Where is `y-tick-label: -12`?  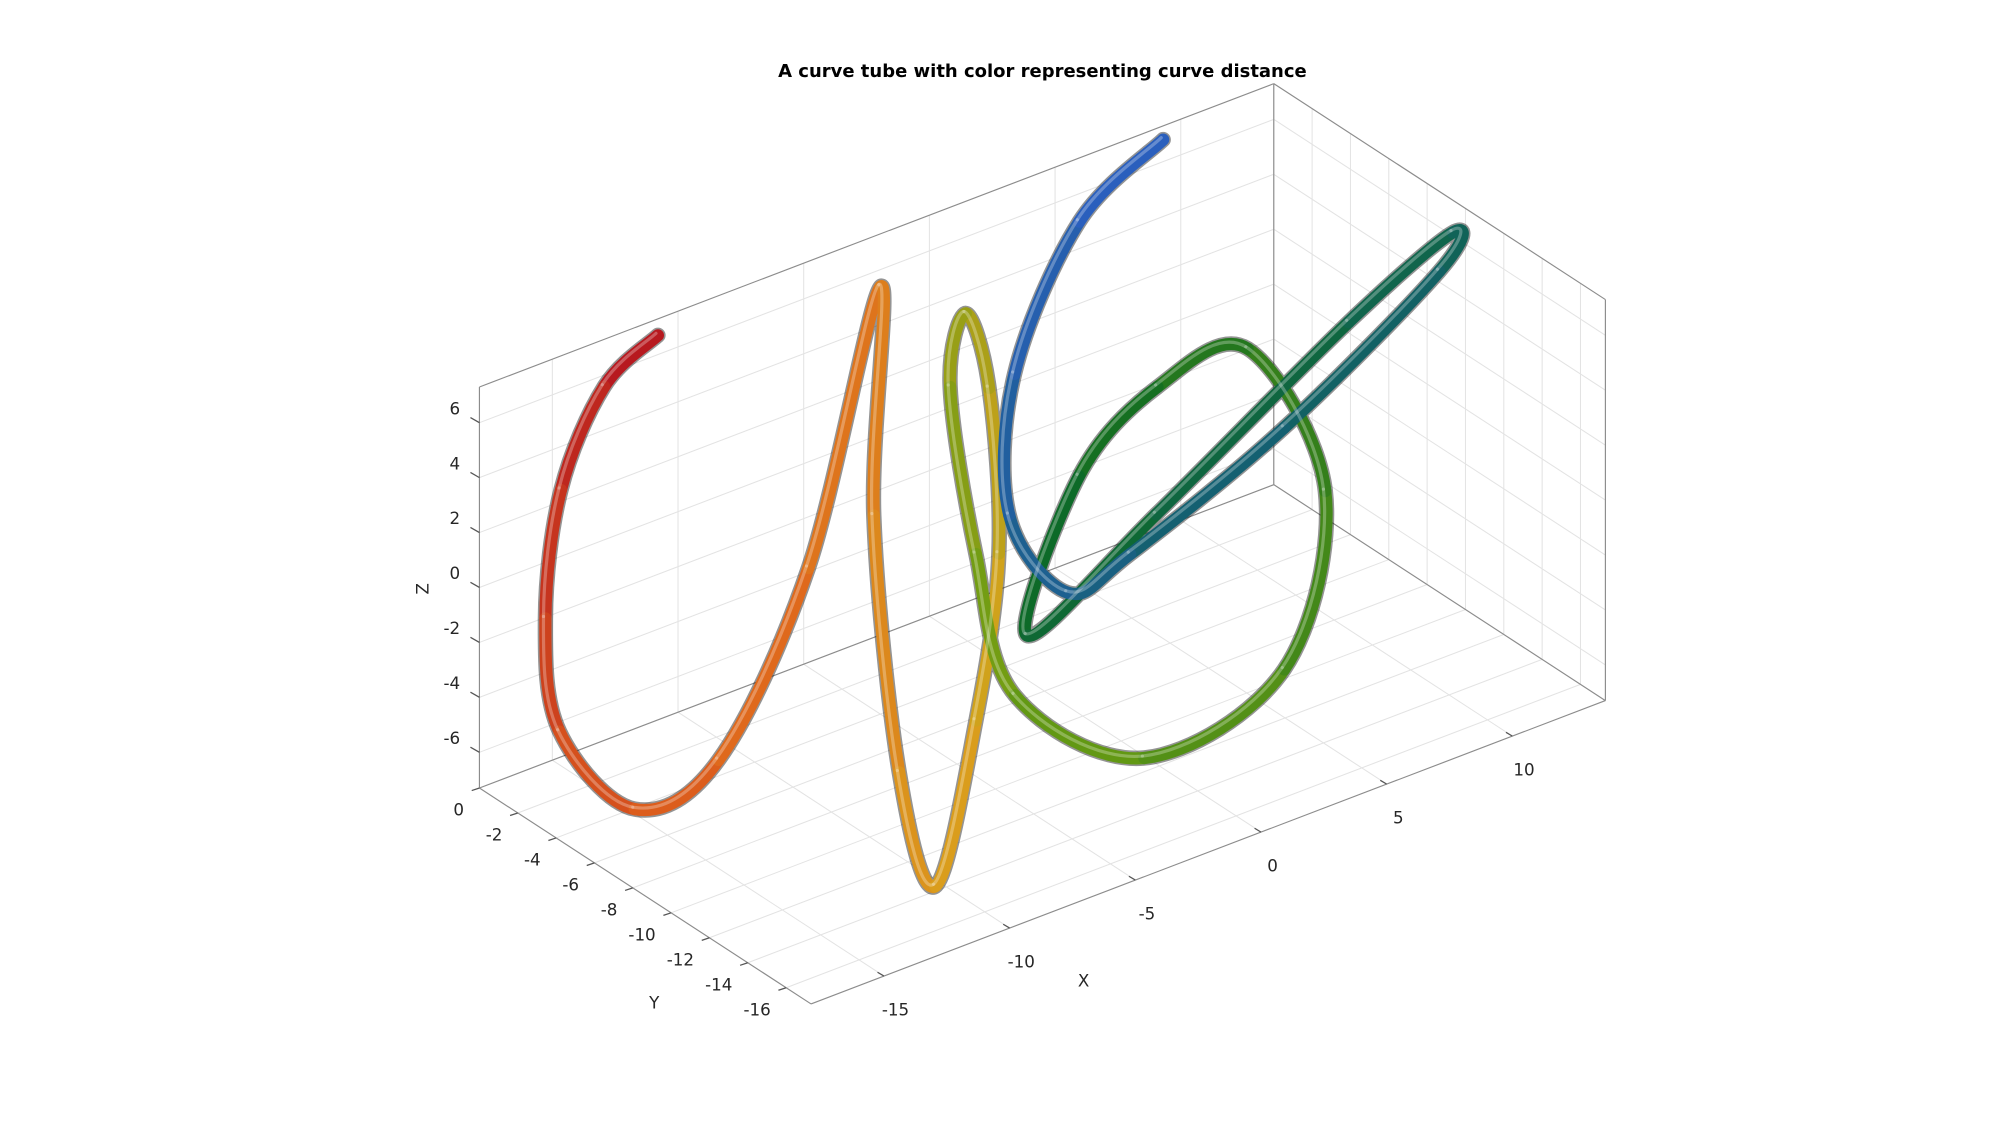 y-tick-label: -12 is located at coordinates (680, 959).